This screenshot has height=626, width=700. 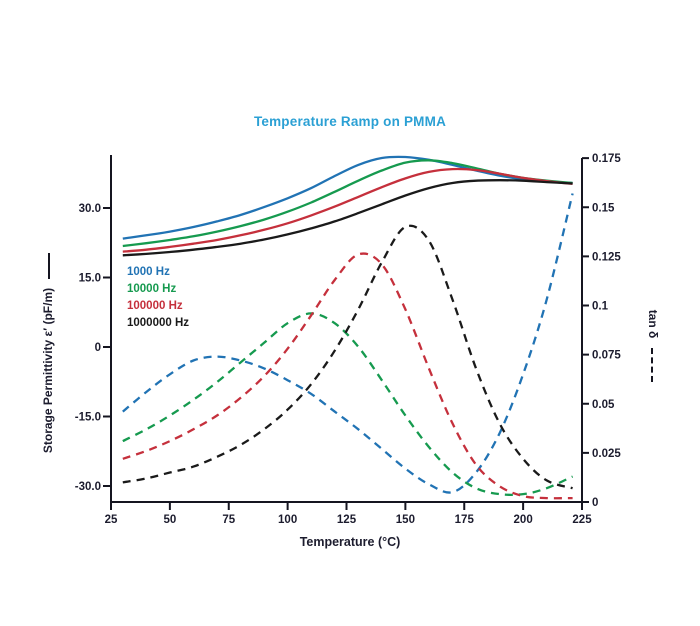 I want to click on x-axis-tick-label: 225, so click(x=582, y=520).